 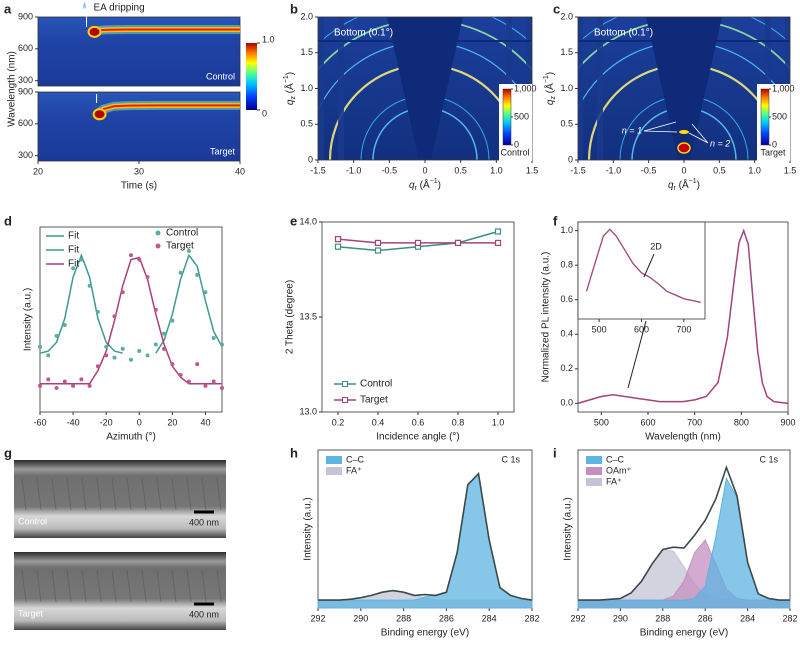 What do you see at coordinates (120, 591) in the screenshot?
I see `sem-image` at bounding box center [120, 591].